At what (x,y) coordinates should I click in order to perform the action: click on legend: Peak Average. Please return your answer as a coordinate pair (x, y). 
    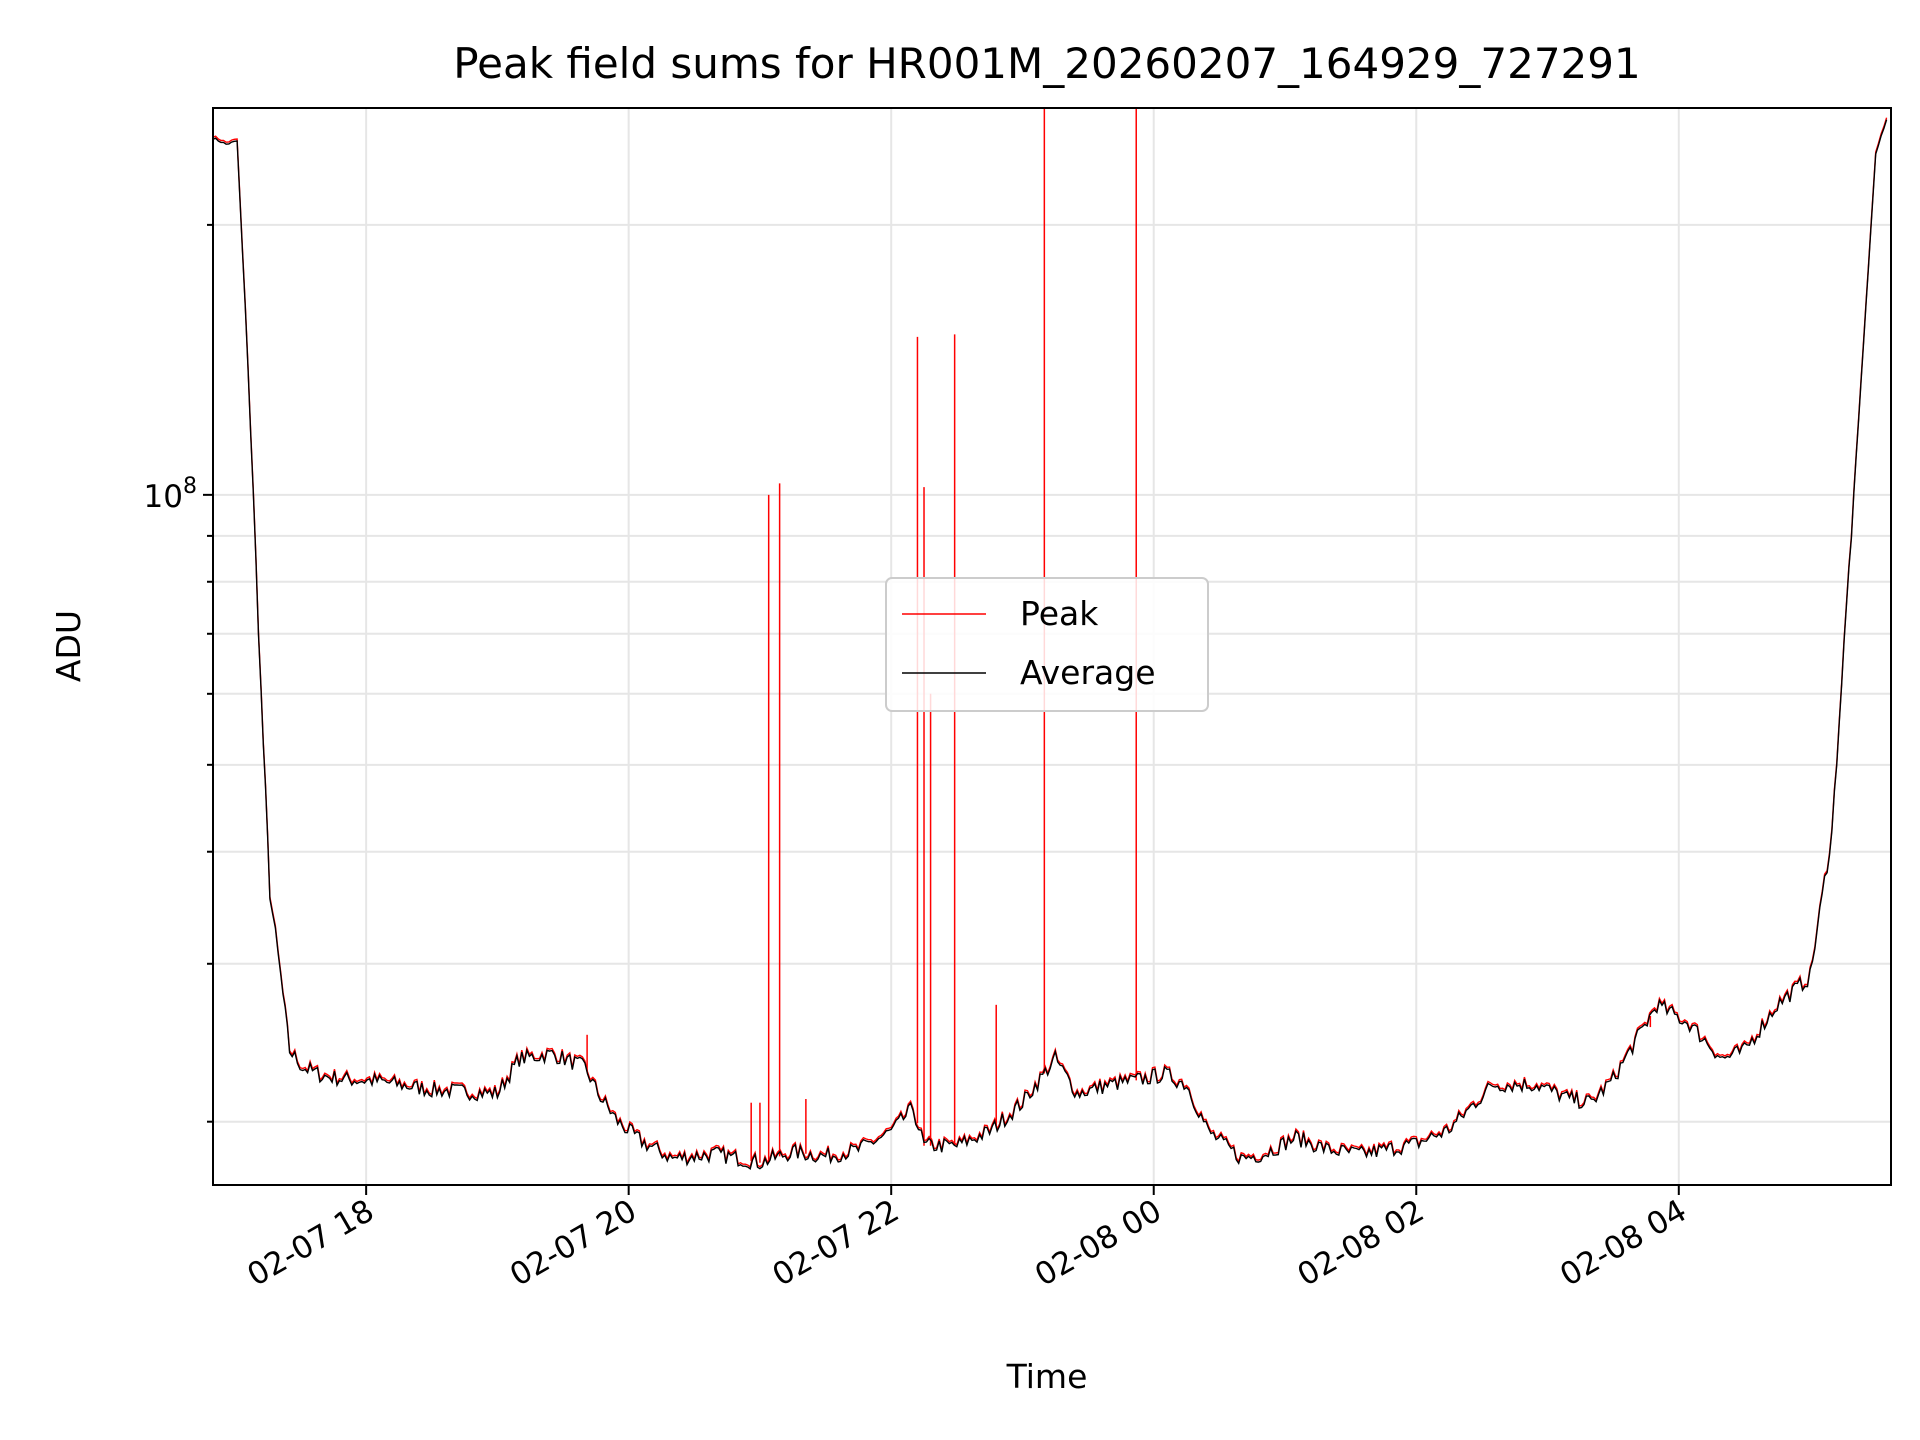
    Looking at the image, I should click on (1047, 644).